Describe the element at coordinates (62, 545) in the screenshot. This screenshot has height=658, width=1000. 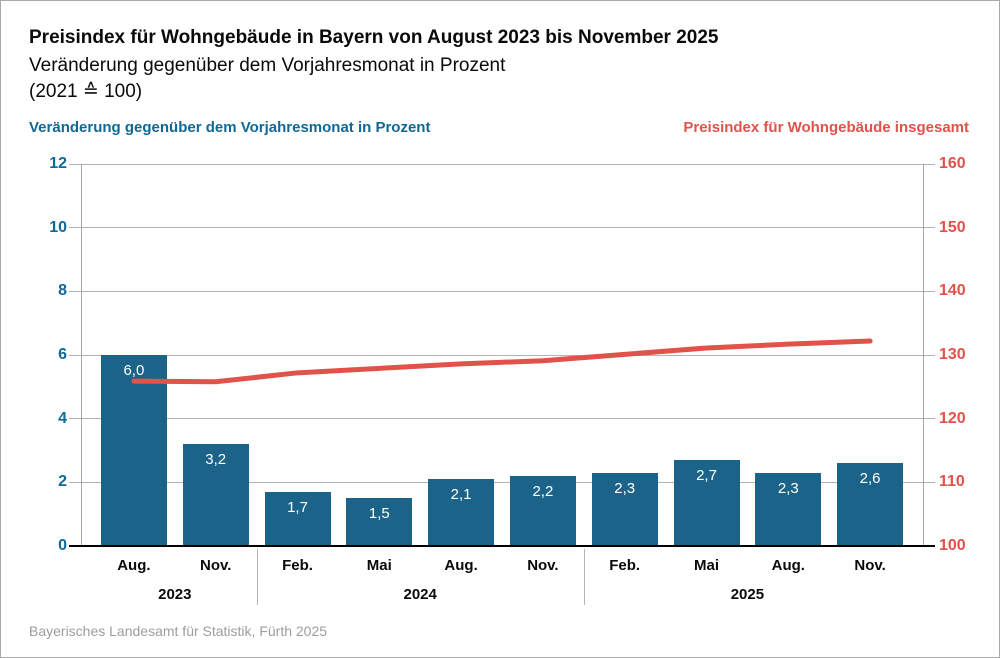
I see `left-axis-tick-label: 0` at that location.